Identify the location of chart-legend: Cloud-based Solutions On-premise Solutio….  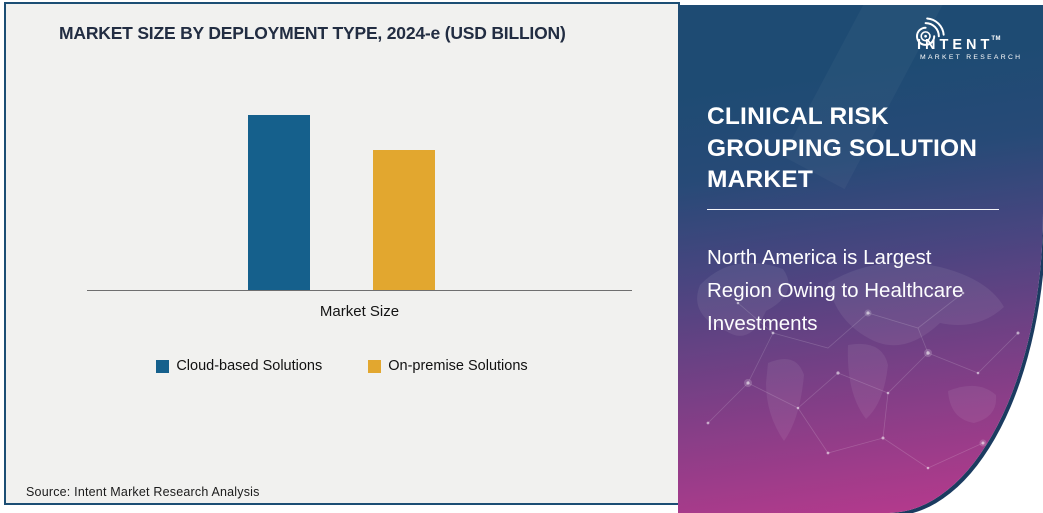
(342, 366).